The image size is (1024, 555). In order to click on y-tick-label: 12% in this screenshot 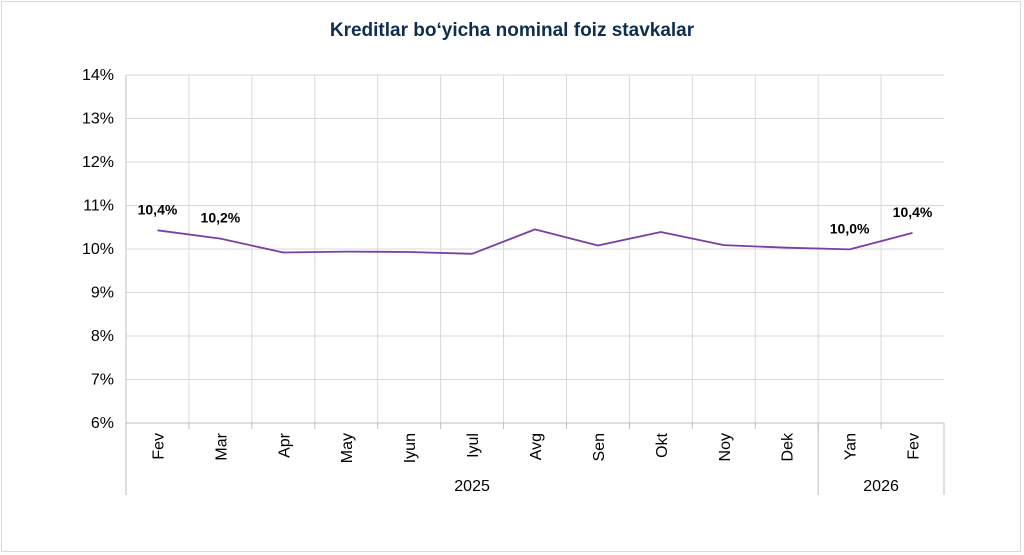, I will do `click(98, 162)`.